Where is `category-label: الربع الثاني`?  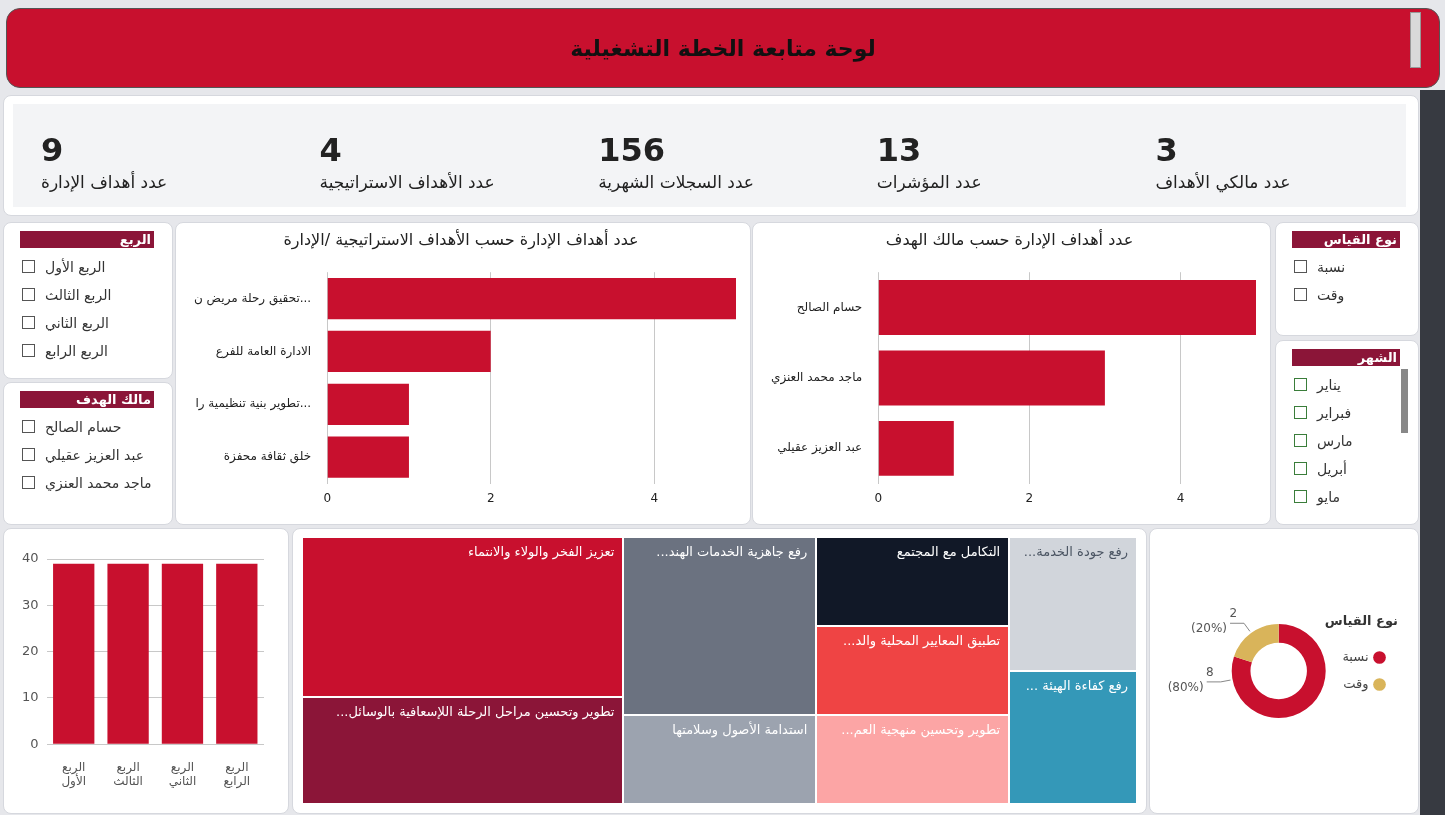 category-label: الربع الثاني is located at coordinates (77, 322).